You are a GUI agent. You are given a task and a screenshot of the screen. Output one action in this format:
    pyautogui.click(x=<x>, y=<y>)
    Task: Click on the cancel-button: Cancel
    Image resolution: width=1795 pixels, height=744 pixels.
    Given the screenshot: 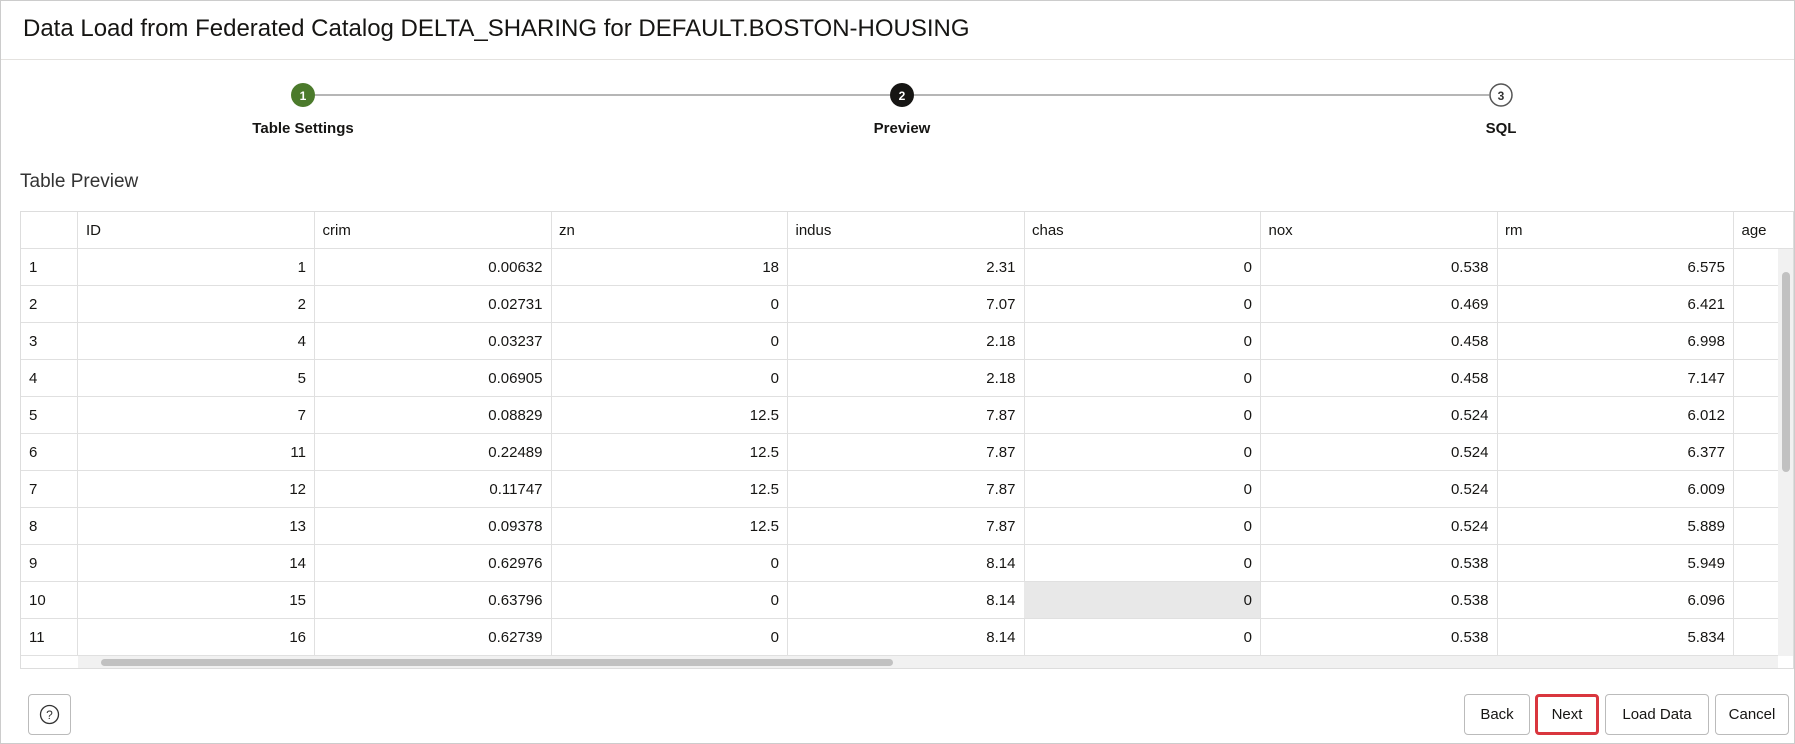 What is the action you would take?
    pyautogui.click(x=1752, y=714)
    